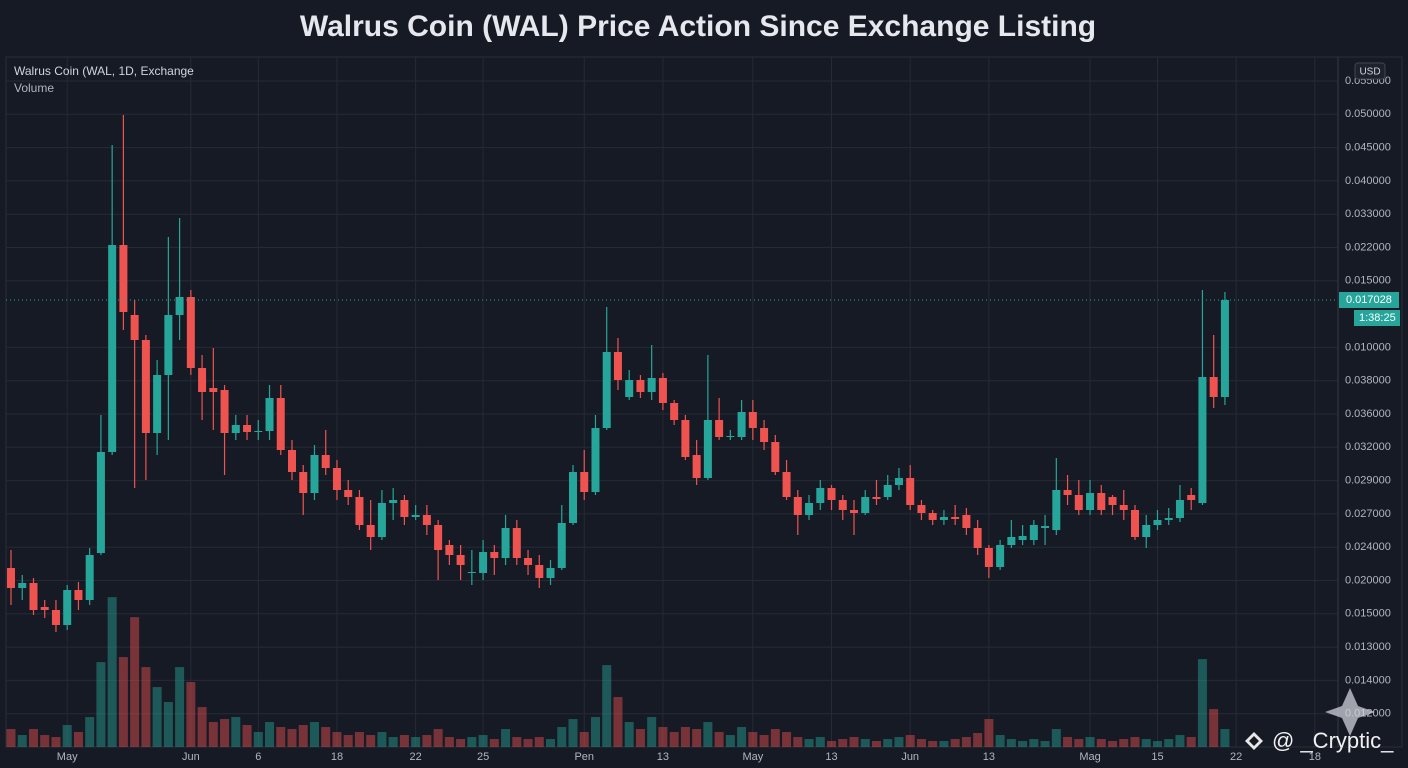 The height and width of the screenshot is (768, 1408). What do you see at coordinates (1315, 757) in the screenshot?
I see `x-tick-label: 18` at bounding box center [1315, 757].